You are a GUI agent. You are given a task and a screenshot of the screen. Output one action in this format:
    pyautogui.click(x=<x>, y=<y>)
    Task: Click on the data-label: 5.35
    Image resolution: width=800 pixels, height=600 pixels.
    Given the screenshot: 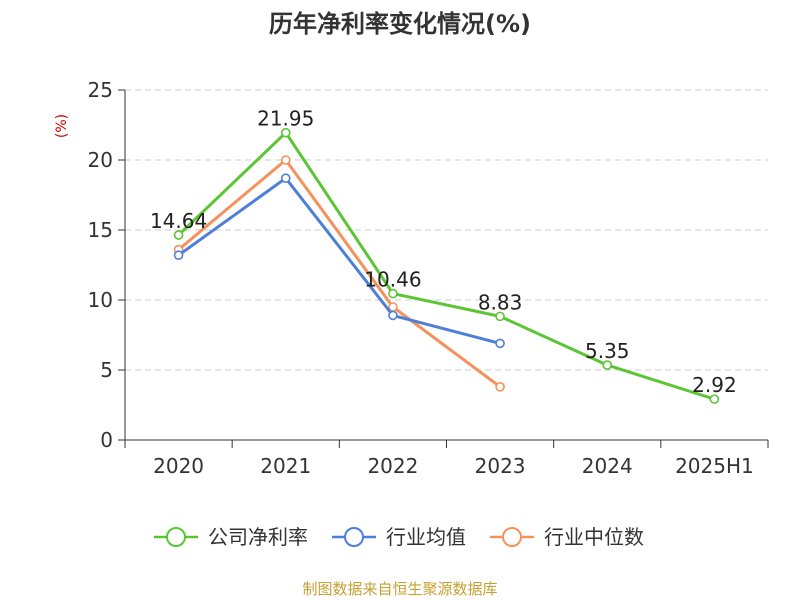 What is the action you would take?
    pyautogui.click(x=607, y=351)
    